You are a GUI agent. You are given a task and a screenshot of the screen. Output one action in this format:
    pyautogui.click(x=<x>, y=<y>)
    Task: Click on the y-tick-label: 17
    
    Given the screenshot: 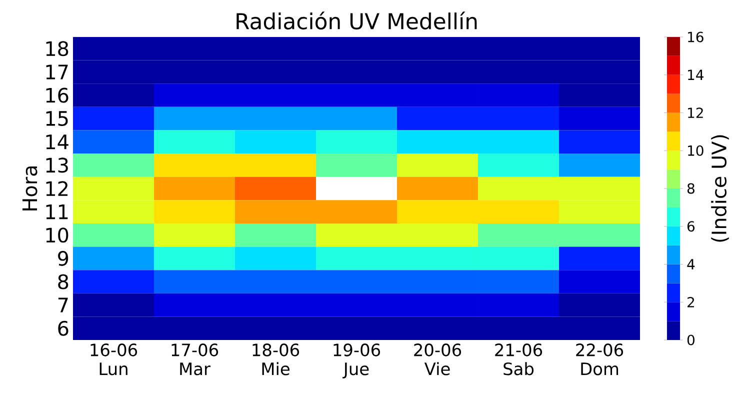 What is the action you would take?
    pyautogui.click(x=57, y=72)
    